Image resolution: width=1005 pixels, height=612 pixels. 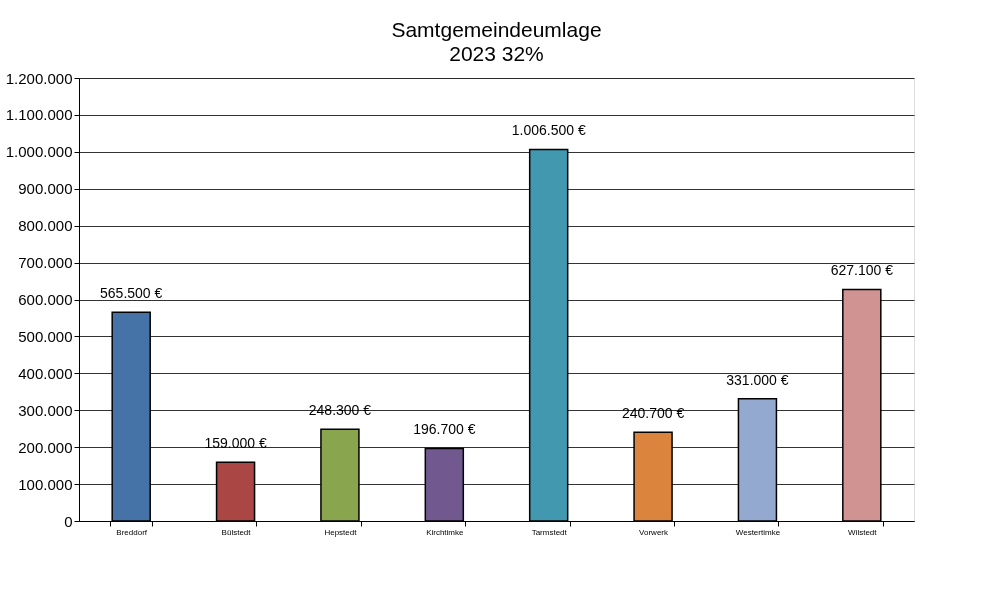 What do you see at coordinates (39, 115) in the screenshot?
I see `y-tick-label: 1.100.000` at bounding box center [39, 115].